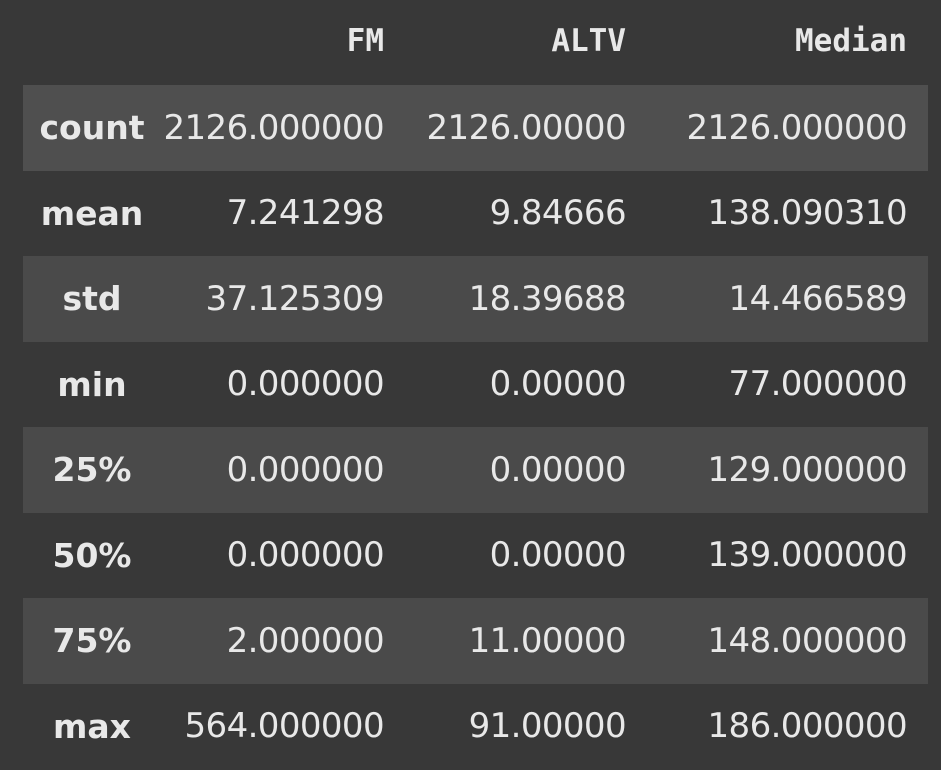 This screenshot has height=770, width=941. What do you see at coordinates (284, 726) in the screenshot?
I see `cell-fm: 564.000000` at bounding box center [284, 726].